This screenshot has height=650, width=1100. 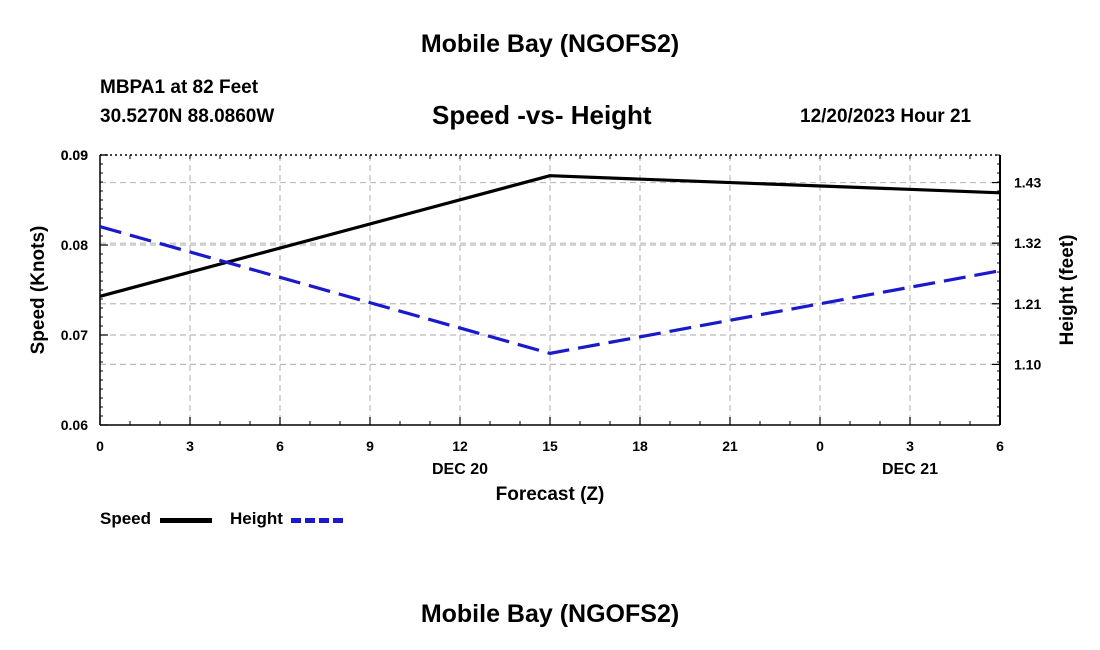 What do you see at coordinates (1027, 183) in the screenshot?
I see `y2-tick-label: 1.43` at bounding box center [1027, 183].